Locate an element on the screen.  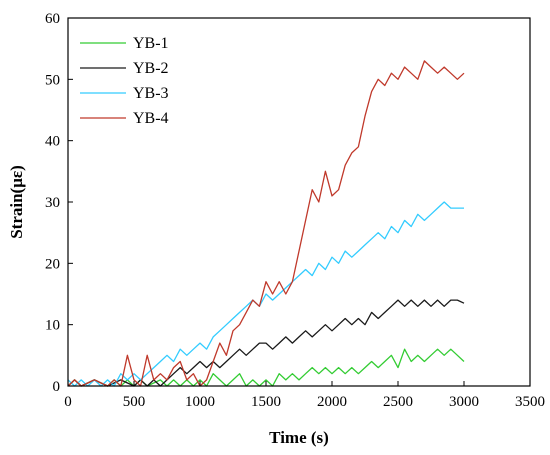
x-axis-title: Time (s) is located at coordinates (299, 437).